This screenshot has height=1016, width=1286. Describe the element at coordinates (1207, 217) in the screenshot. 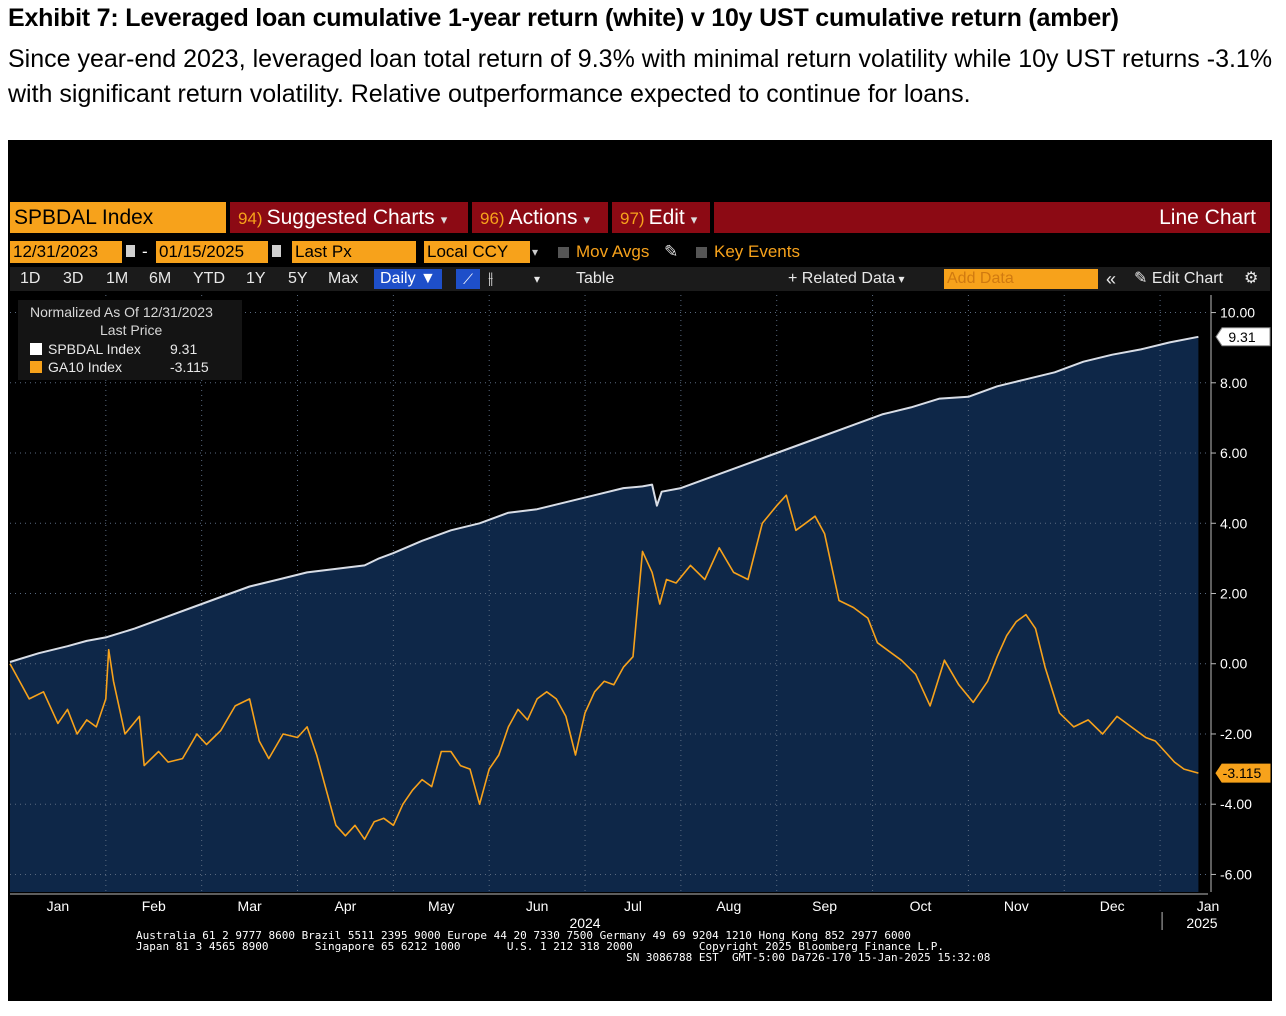

I see `chart-type-label: Line Chart` at that location.